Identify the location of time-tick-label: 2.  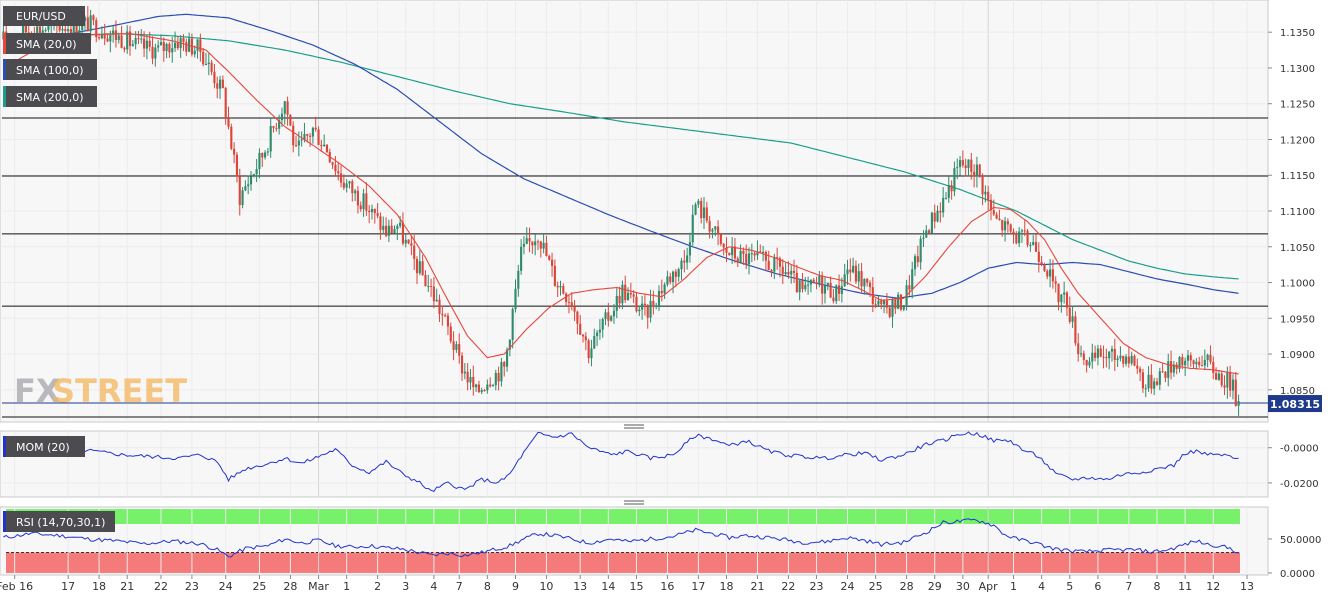
(377, 586).